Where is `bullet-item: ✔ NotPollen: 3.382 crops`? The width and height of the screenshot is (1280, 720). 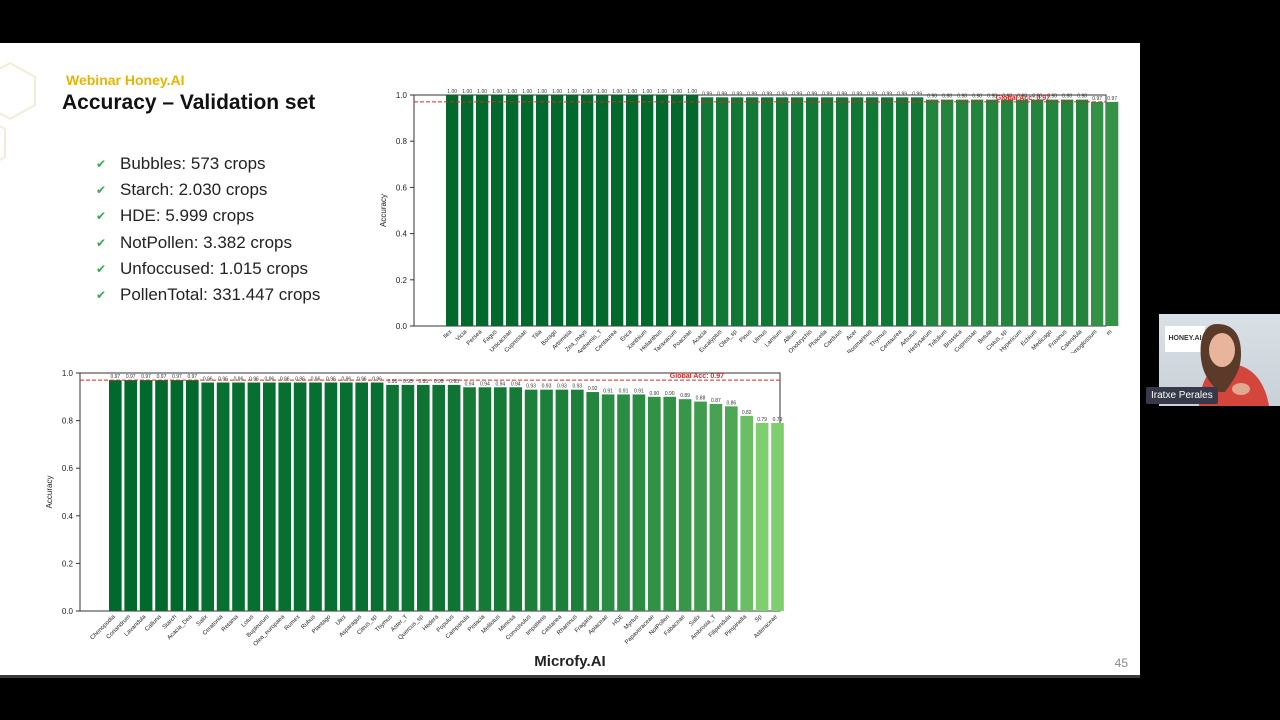 bullet-item: ✔ NotPollen: 3.382 crops is located at coordinates (208, 243).